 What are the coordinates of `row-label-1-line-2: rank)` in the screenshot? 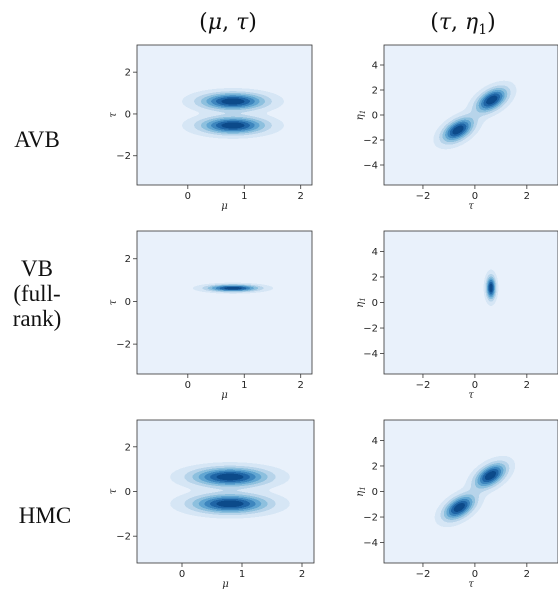 It's located at (37, 318).